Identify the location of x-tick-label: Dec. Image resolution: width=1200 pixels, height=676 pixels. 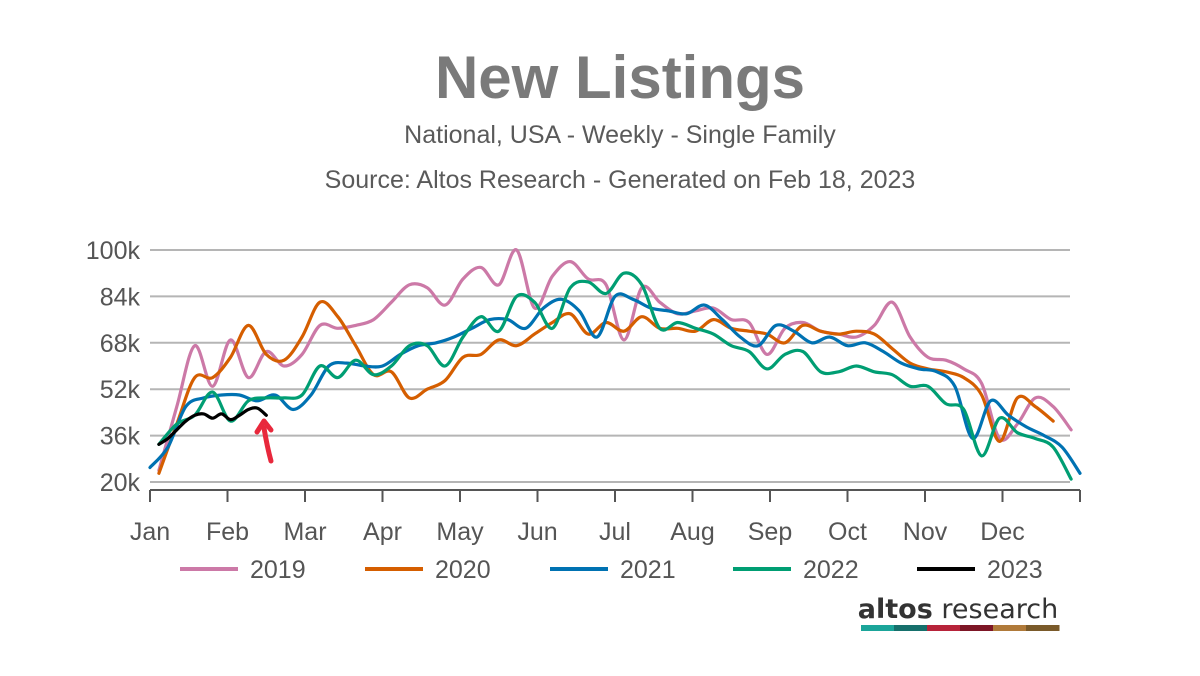
(1002, 532).